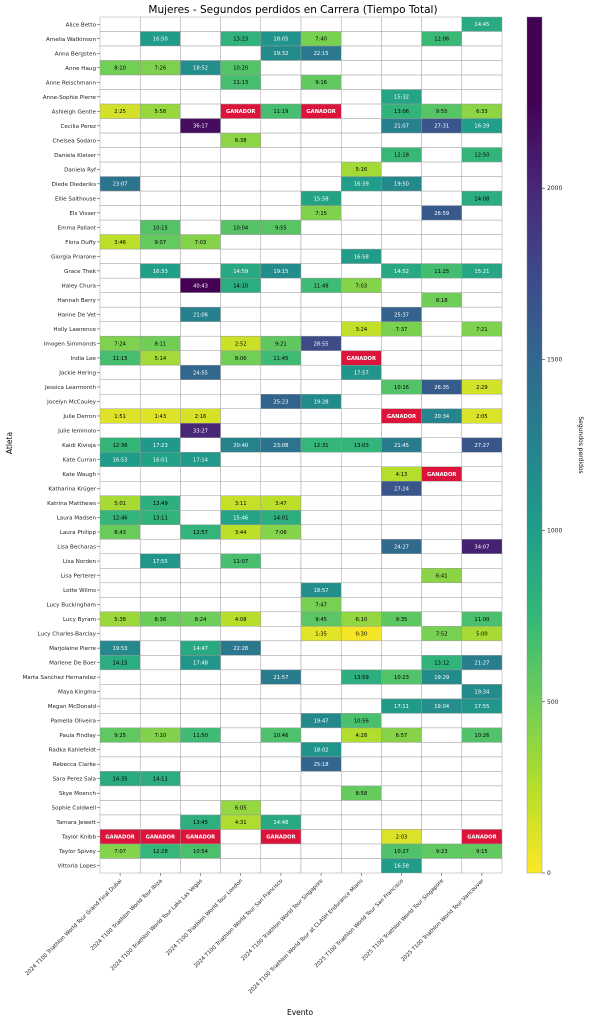  I want to click on athlete-label-kate-waugh: Kate Waugh, so click(79, 475).